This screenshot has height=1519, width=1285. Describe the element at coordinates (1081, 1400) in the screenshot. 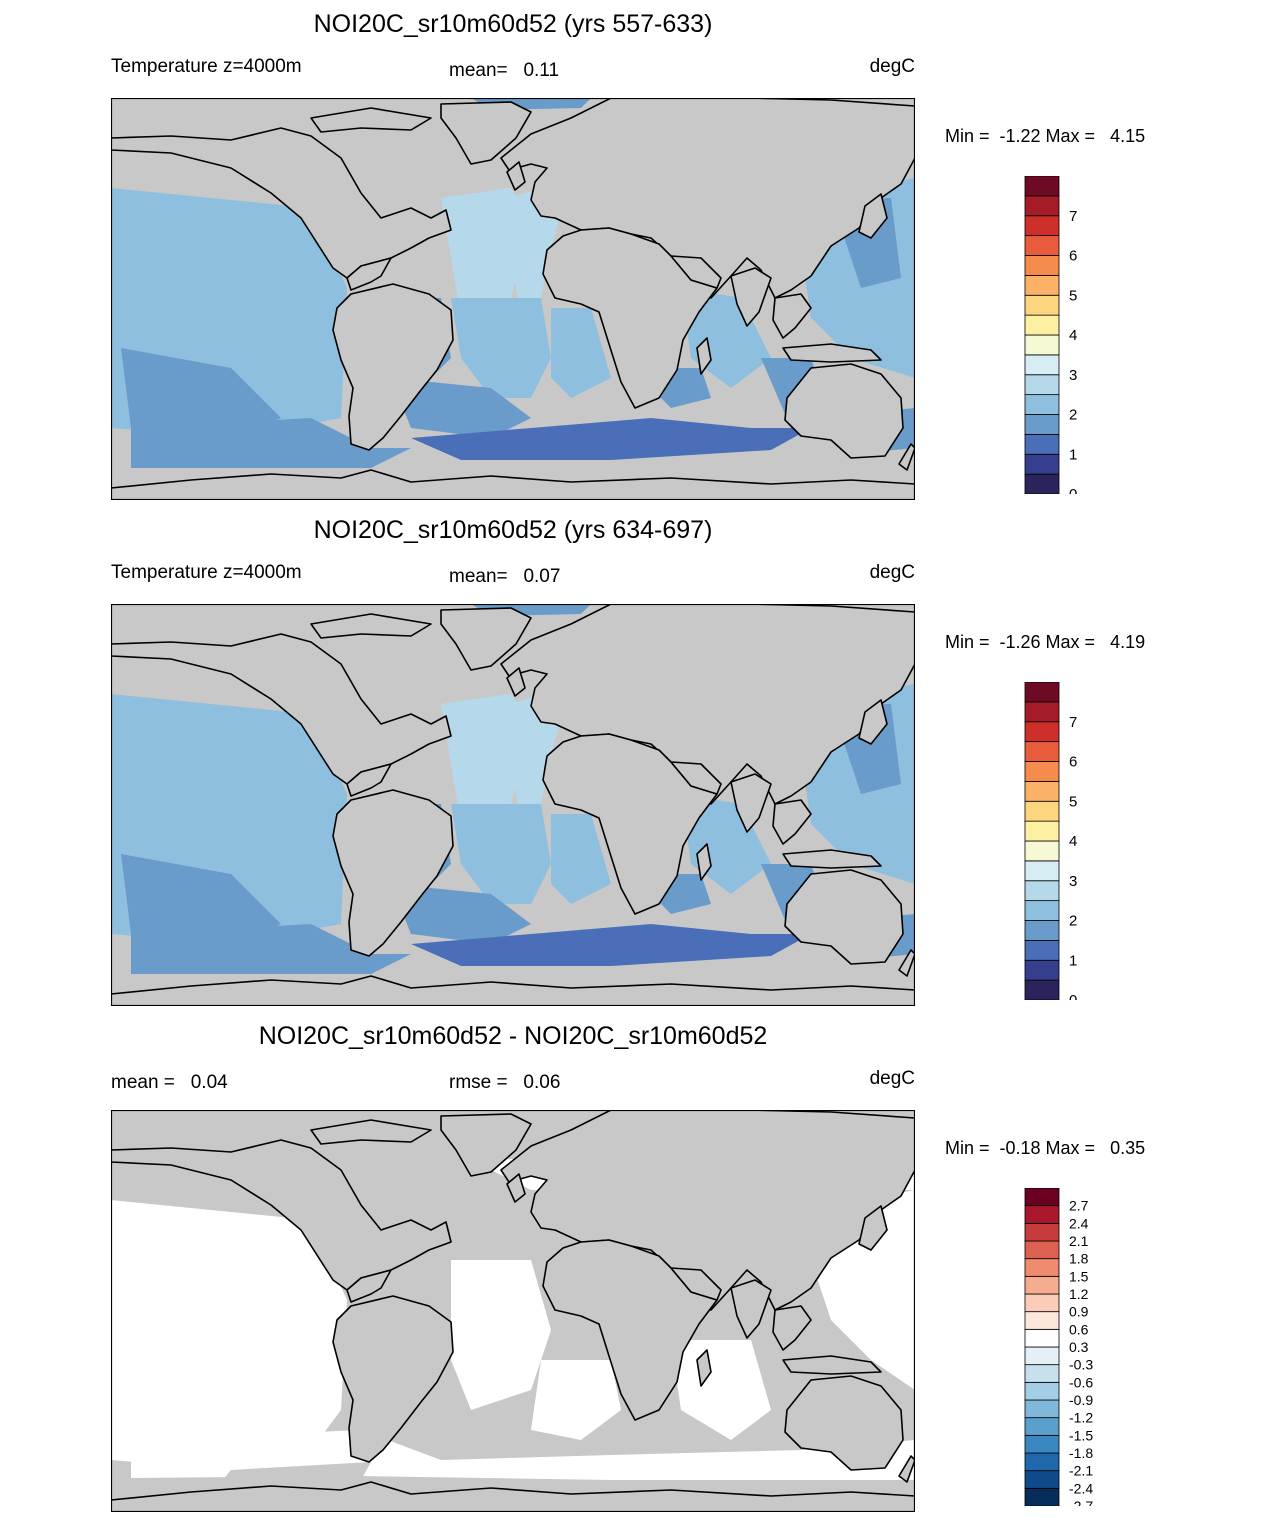

I see `svg-text: -0.9` at that location.